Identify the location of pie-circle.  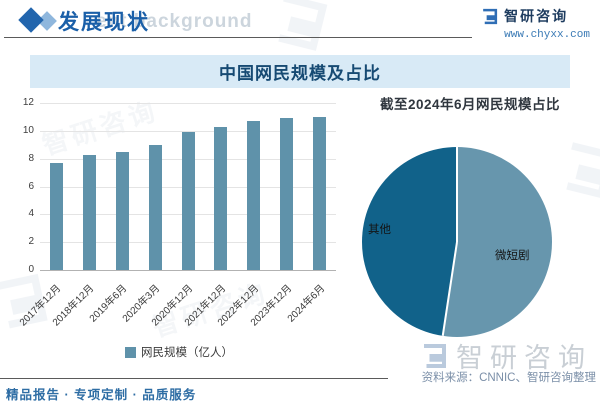
(457, 242).